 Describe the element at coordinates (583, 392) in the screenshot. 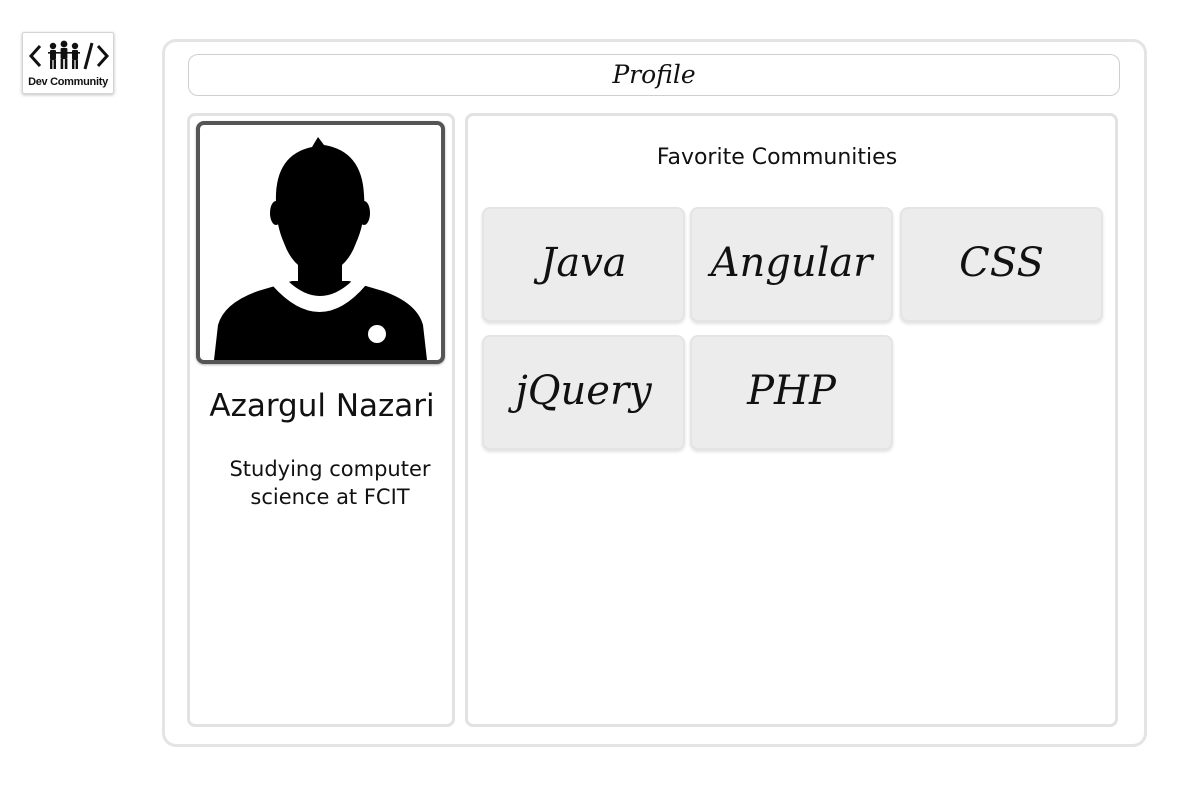

I see `community-tile-jquery: jQuery` at that location.